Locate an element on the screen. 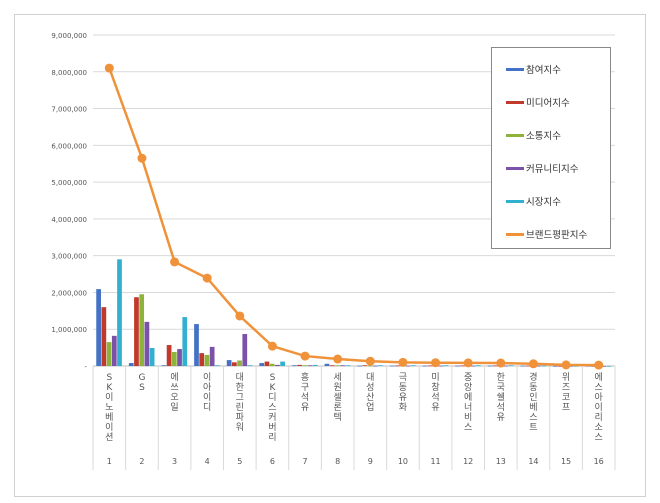 The image size is (660, 503). x-category-char: 석 is located at coordinates (305, 397).